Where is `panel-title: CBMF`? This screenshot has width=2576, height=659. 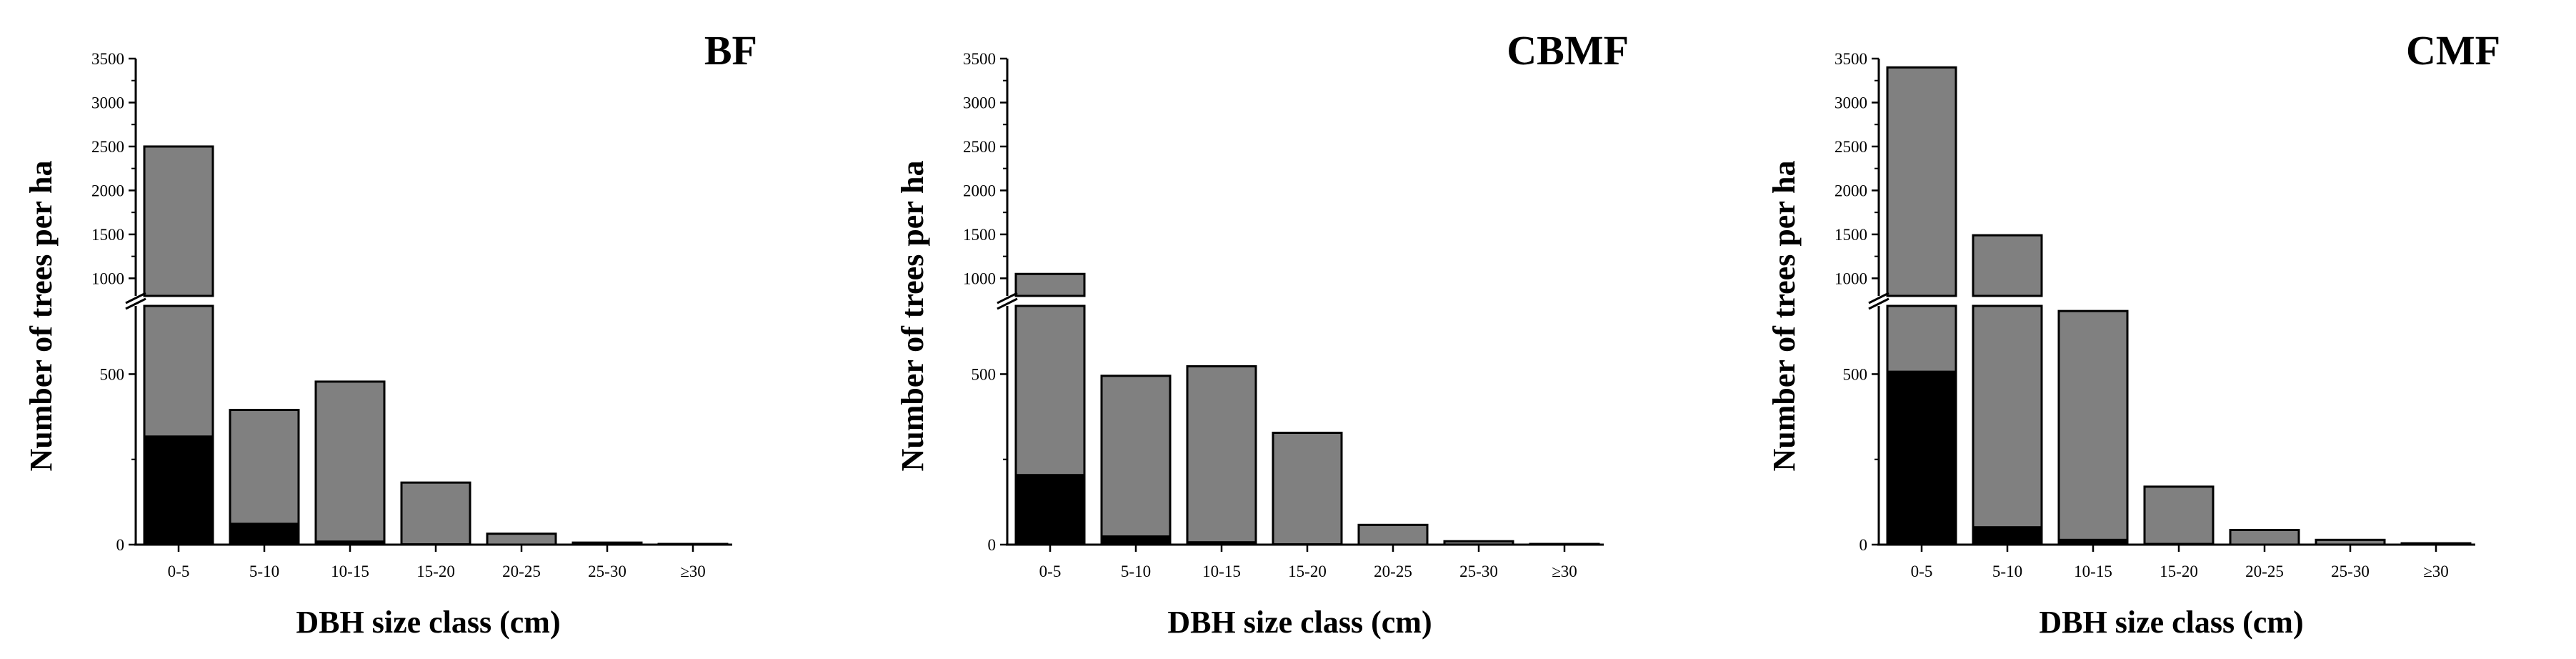 panel-title: CBMF is located at coordinates (1568, 50).